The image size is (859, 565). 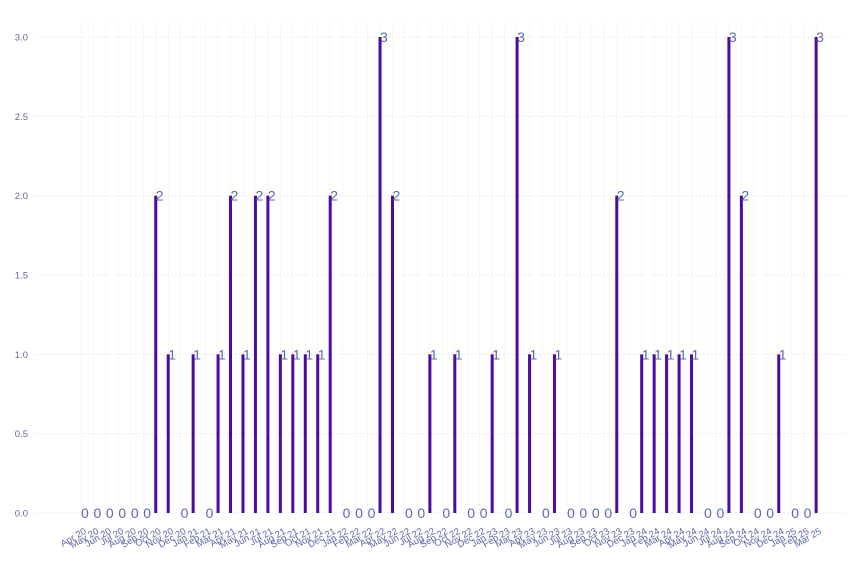 What do you see at coordinates (21, 355) in the screenshot?
I see `y-tick-label: 1.0` at bounding box center [21, 355].